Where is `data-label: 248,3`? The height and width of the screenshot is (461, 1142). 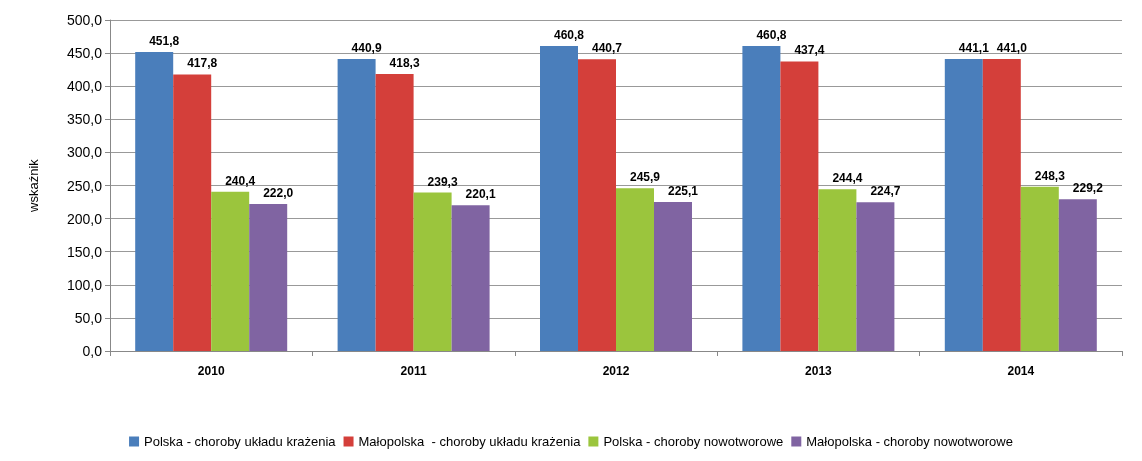 data-label: 248,3 is located at coordinates (1050, 175).